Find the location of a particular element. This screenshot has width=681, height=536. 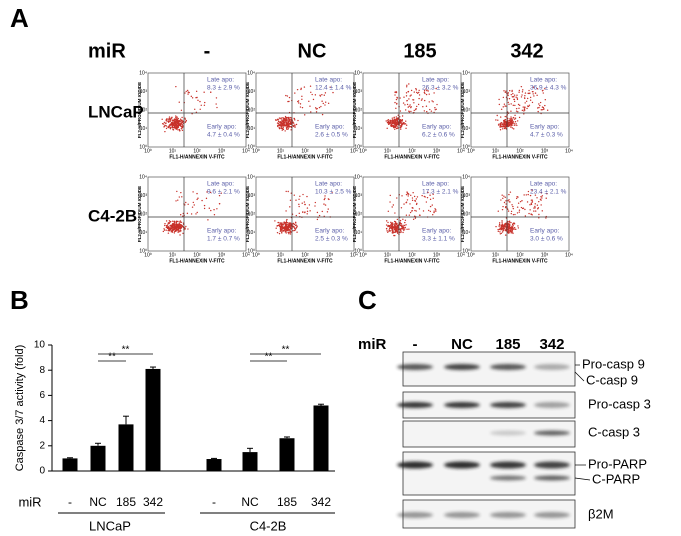

x-tick-label: 10³ is located at coordinates (437, 151).